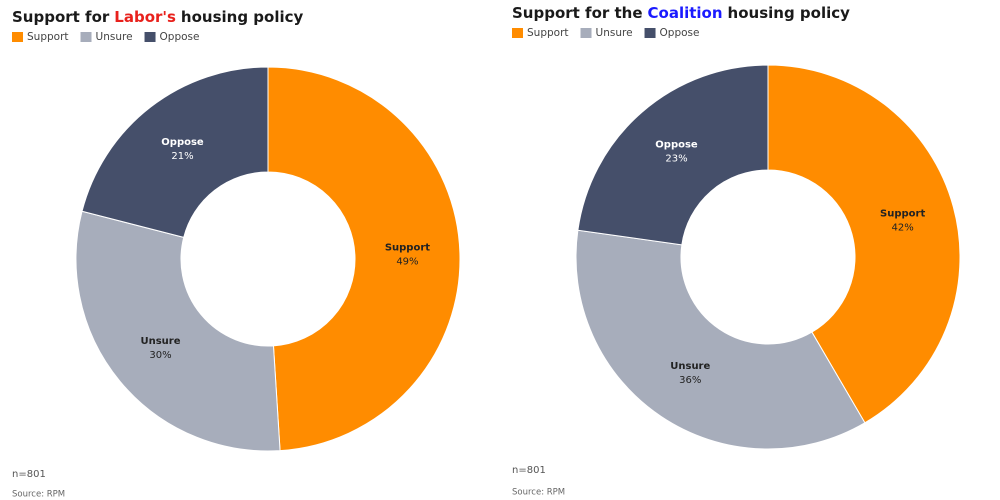 Image resolution: width=1000 pixels, height=500 pixels. What do you see at coordinates (577, 13) in the screenshot?
I see `title-part: Support for the` at bounding box center [577, 13].